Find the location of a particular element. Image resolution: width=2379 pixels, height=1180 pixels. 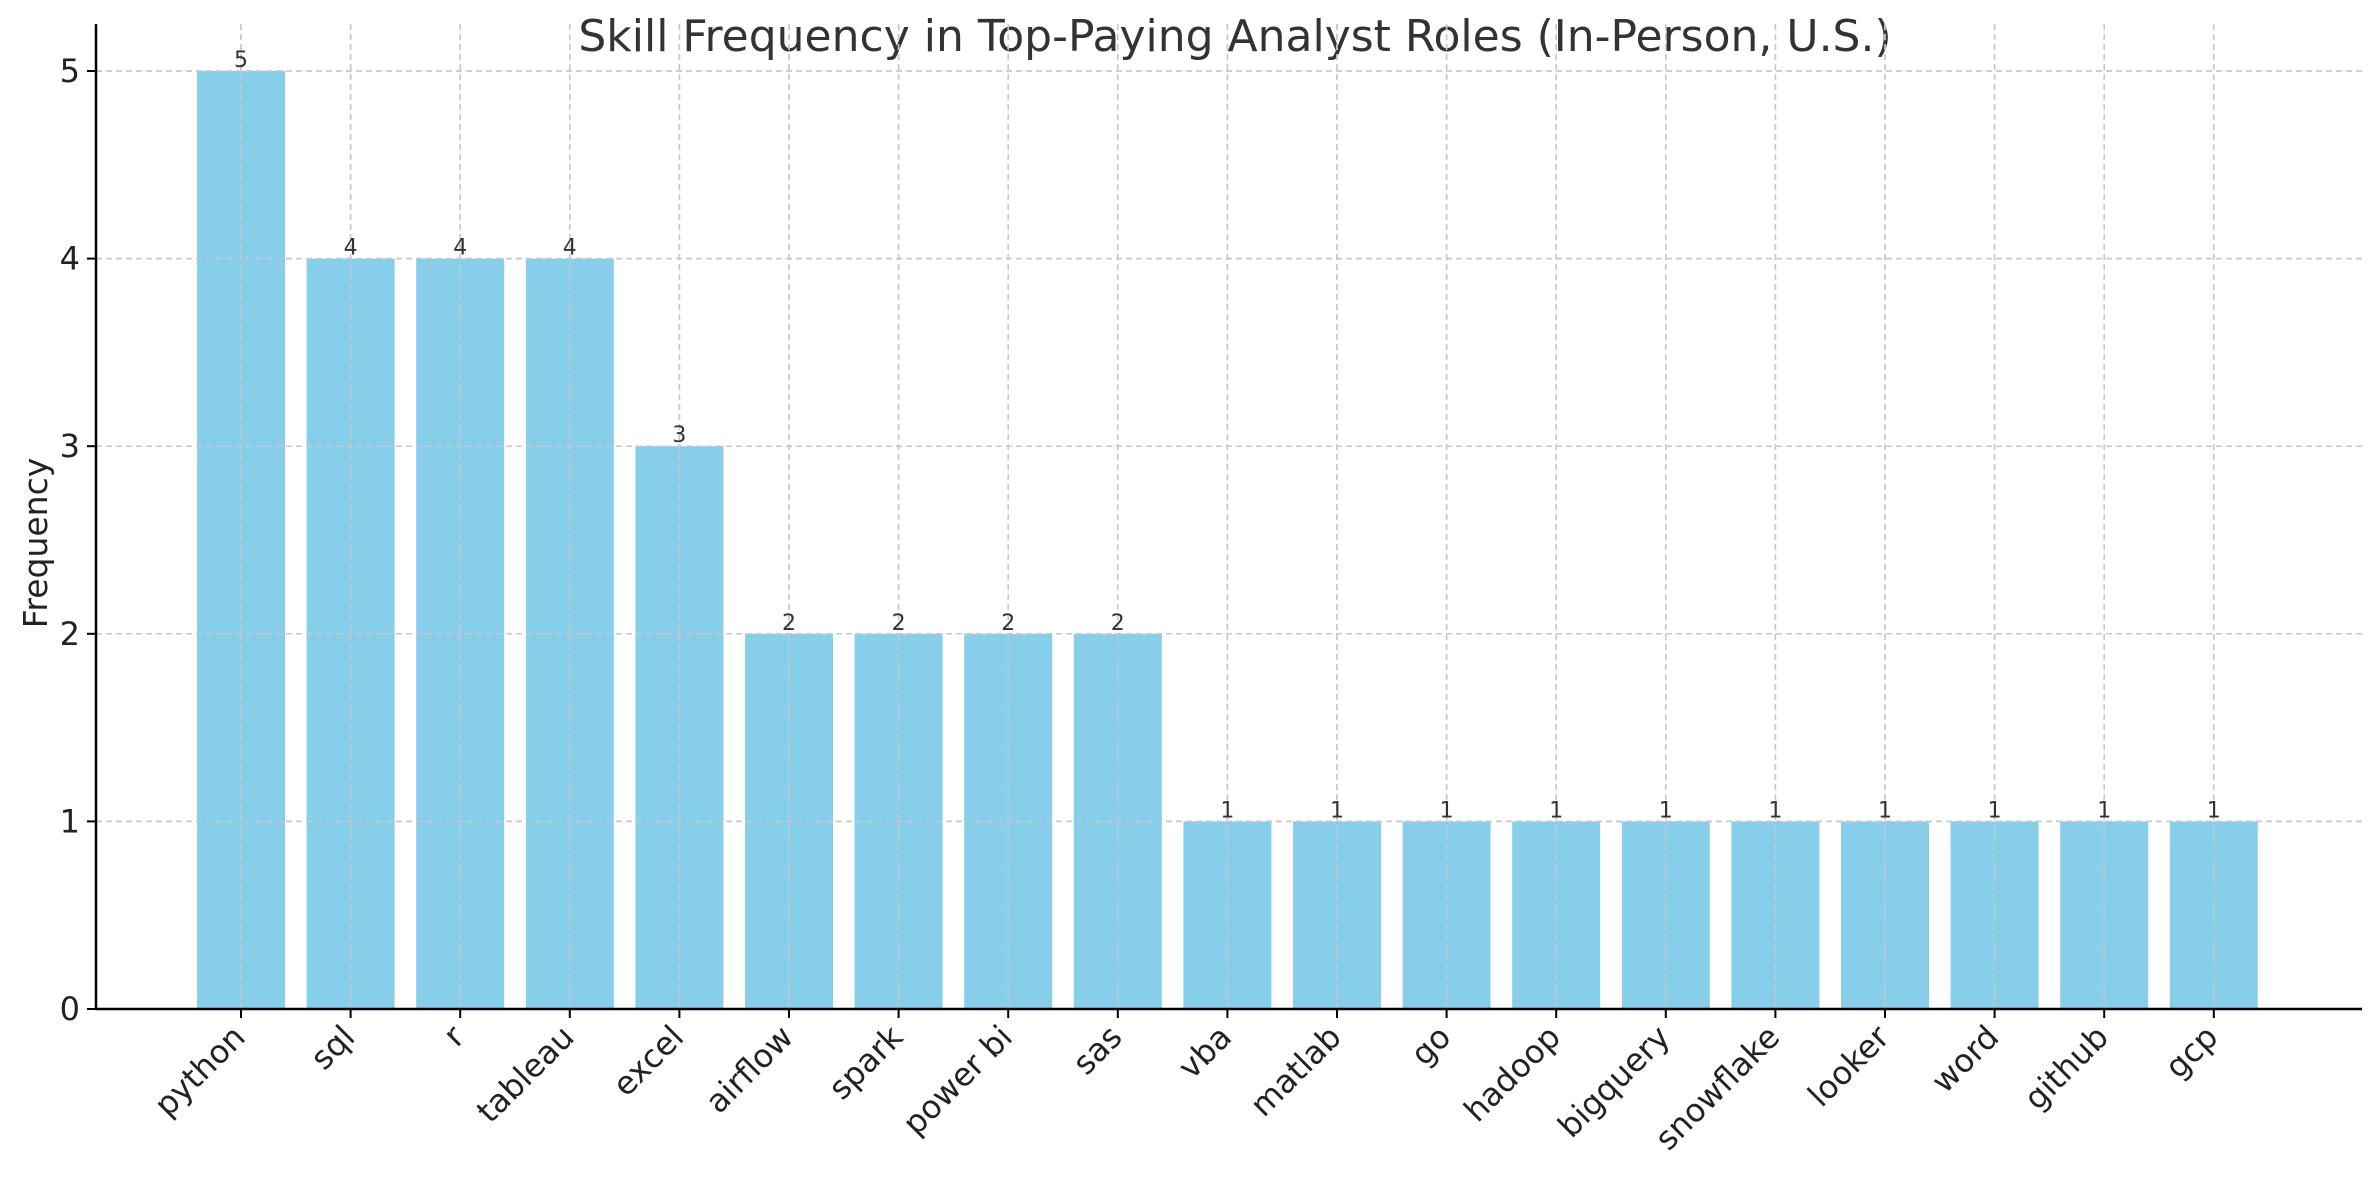

y-axis-label: Frequency is located at coordinates (35, 543).